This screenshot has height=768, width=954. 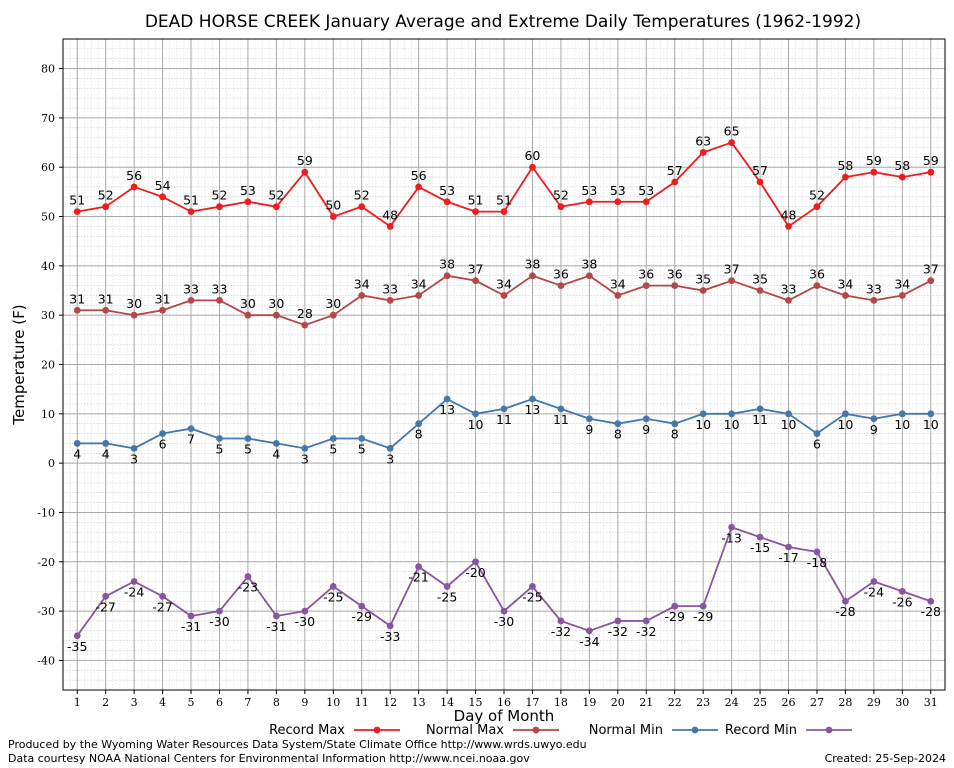 I want to click on data-label: 28, so click(x=305, y=313).